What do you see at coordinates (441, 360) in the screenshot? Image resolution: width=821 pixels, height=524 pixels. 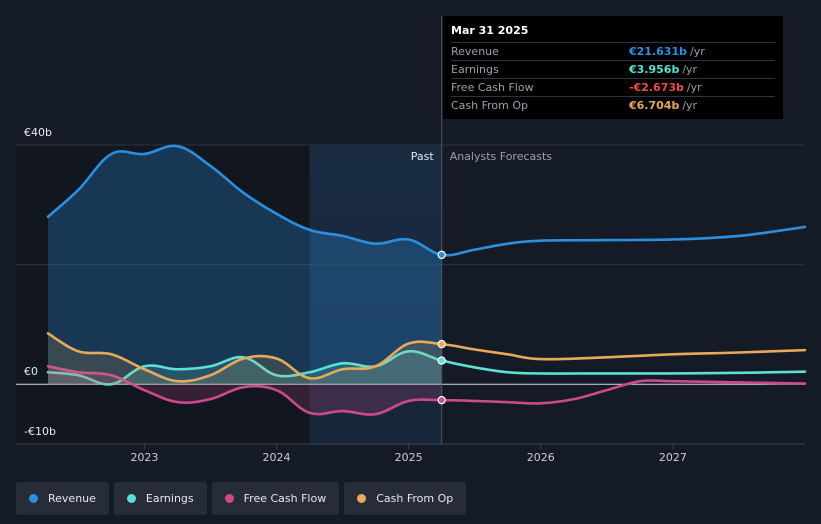 I see `earnings-marker` at bounding box center [441, 360].